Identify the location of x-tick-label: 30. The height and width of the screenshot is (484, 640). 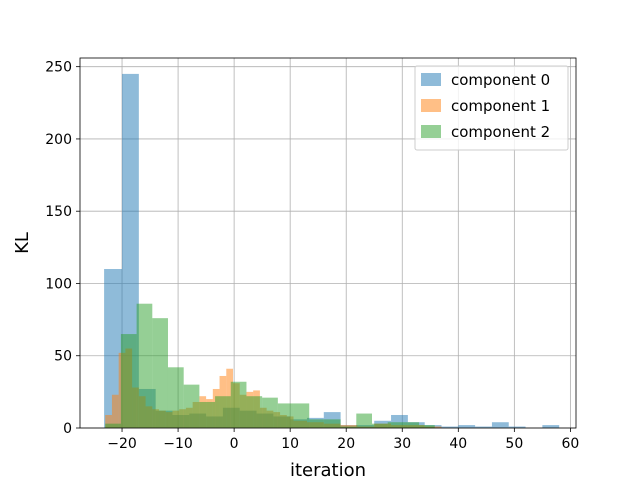
(402, 444).